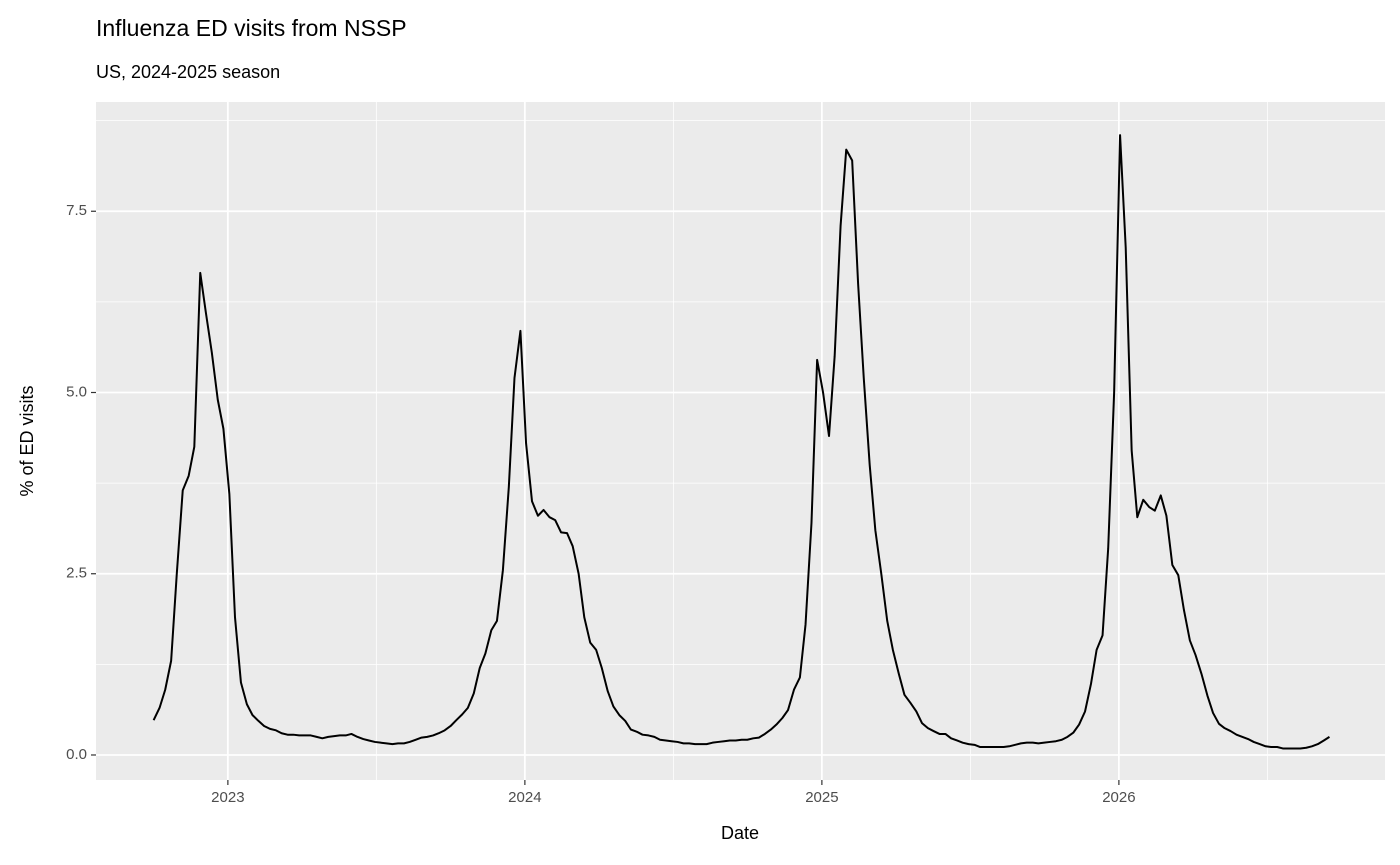 The image size is (1400, 865). What do you see at coordinates (76, 391) in the screenshot?
I see `y-tick-label: 5.0` at bounding box center [76, 391].